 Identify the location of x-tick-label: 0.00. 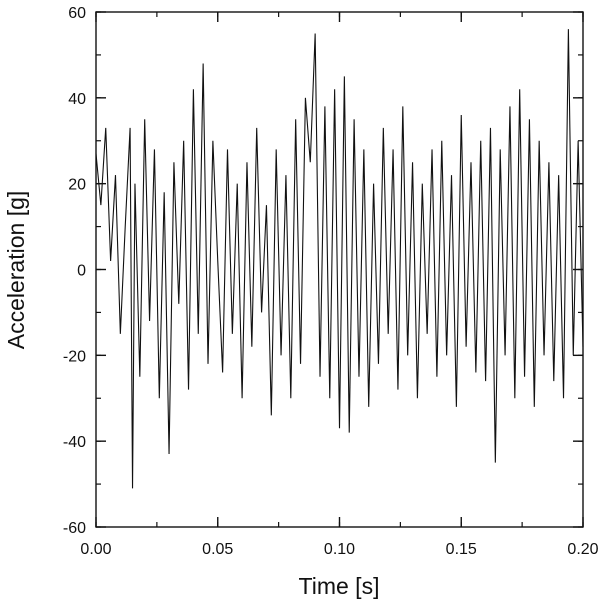
(95, 549).